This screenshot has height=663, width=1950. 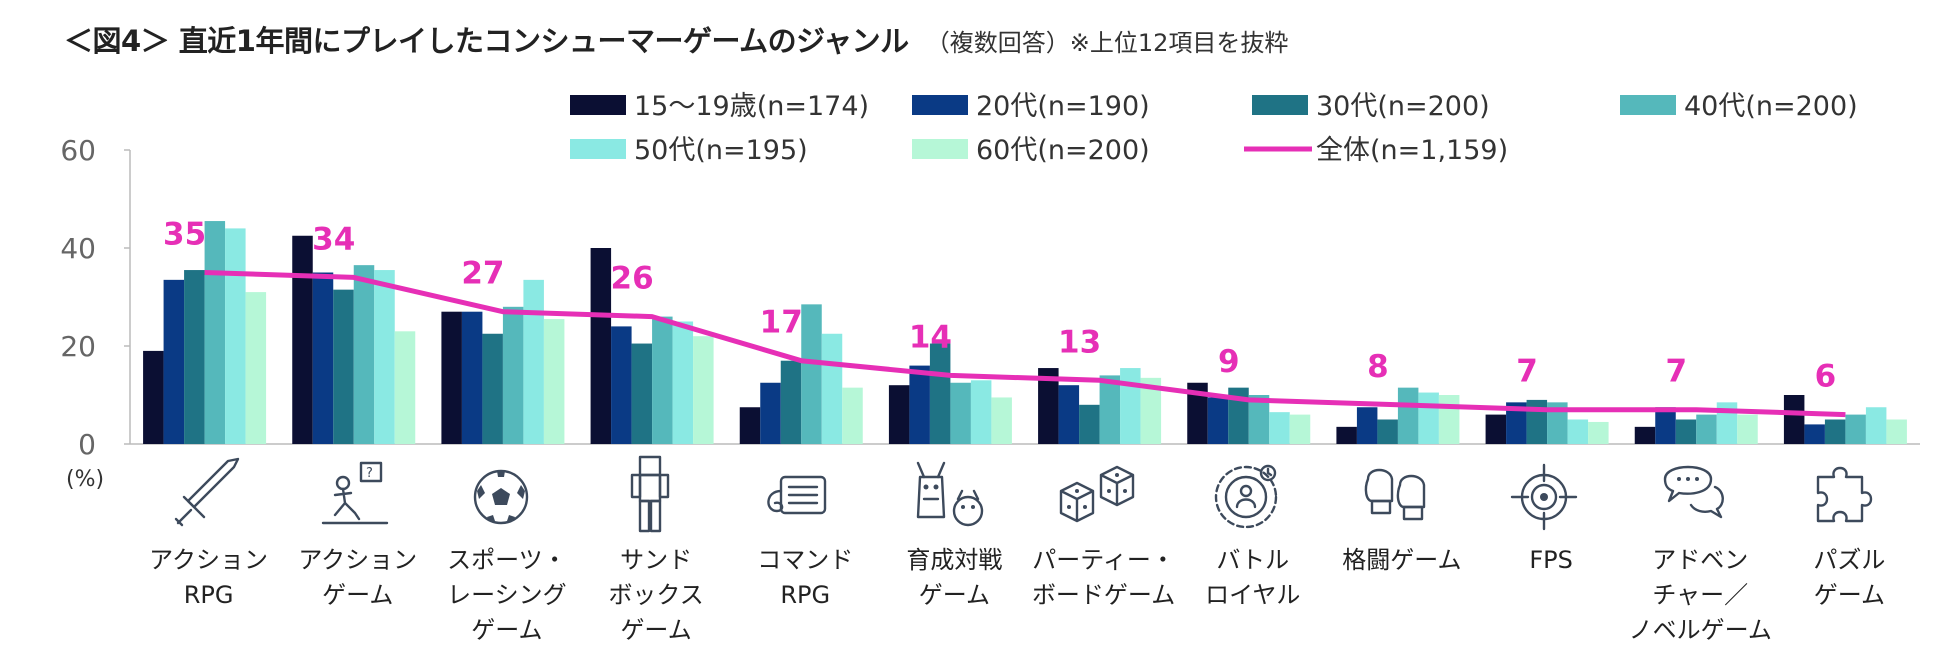 What do you see at coordinates (632, 279) in the screenshot?
I see `total-data-label: 26` at bounding box center [632, 279].